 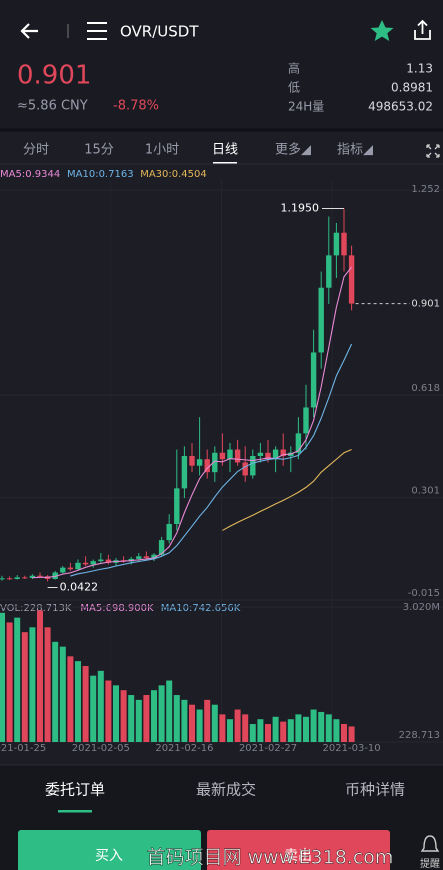 What do you see at coordinates (97, 31) in the screenshot?
I see `menu-icon` at bounding box center [97, 31].